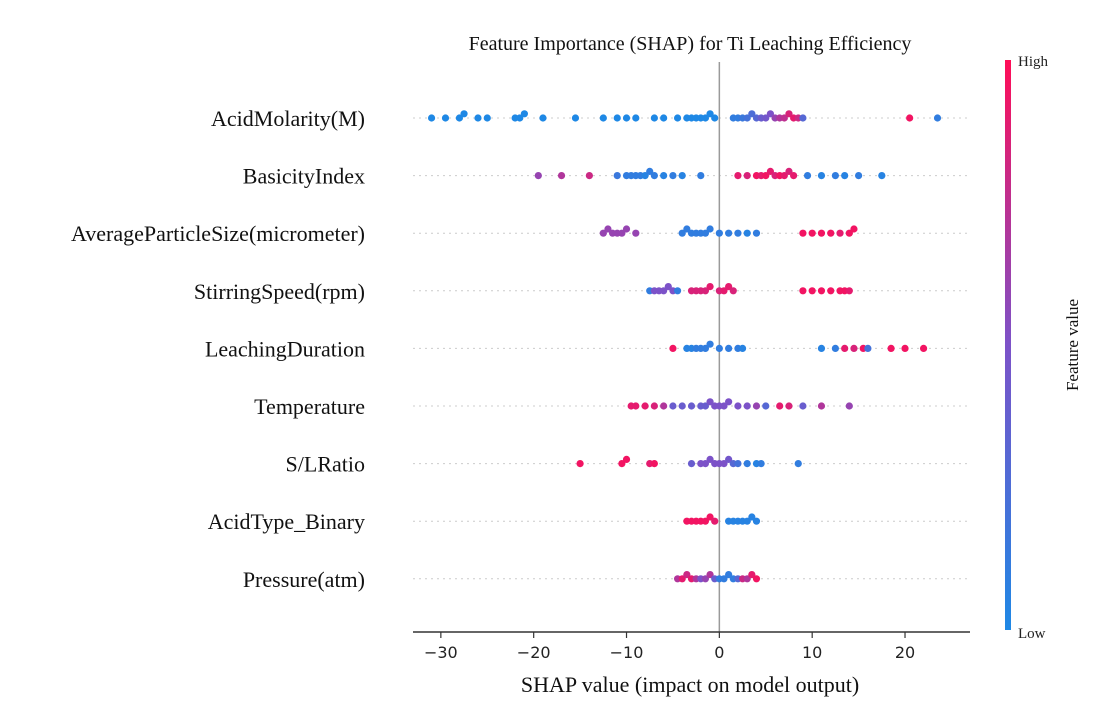 This screenshot has width=1107, height=726. I want to click on colorbar, so click(1008, 345).